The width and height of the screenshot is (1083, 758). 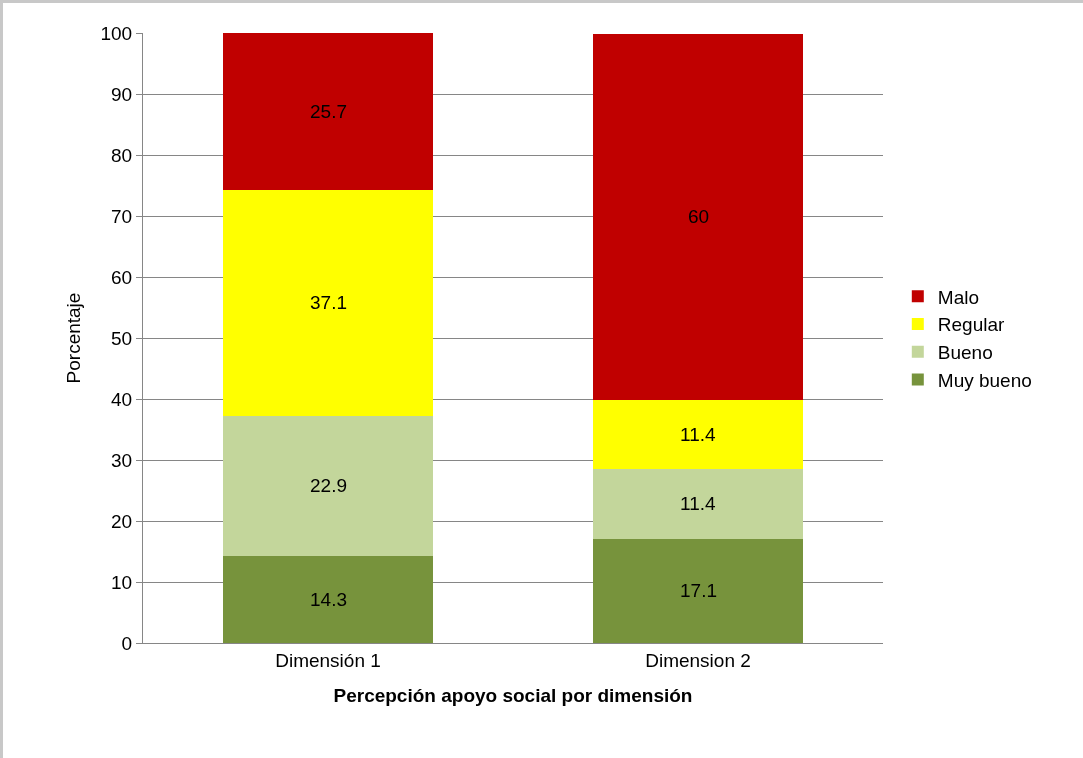 What do you see at coordinates (971, 325) in the screenshot?
I see `legend-label: Regular` at bounding box center [971, 325].